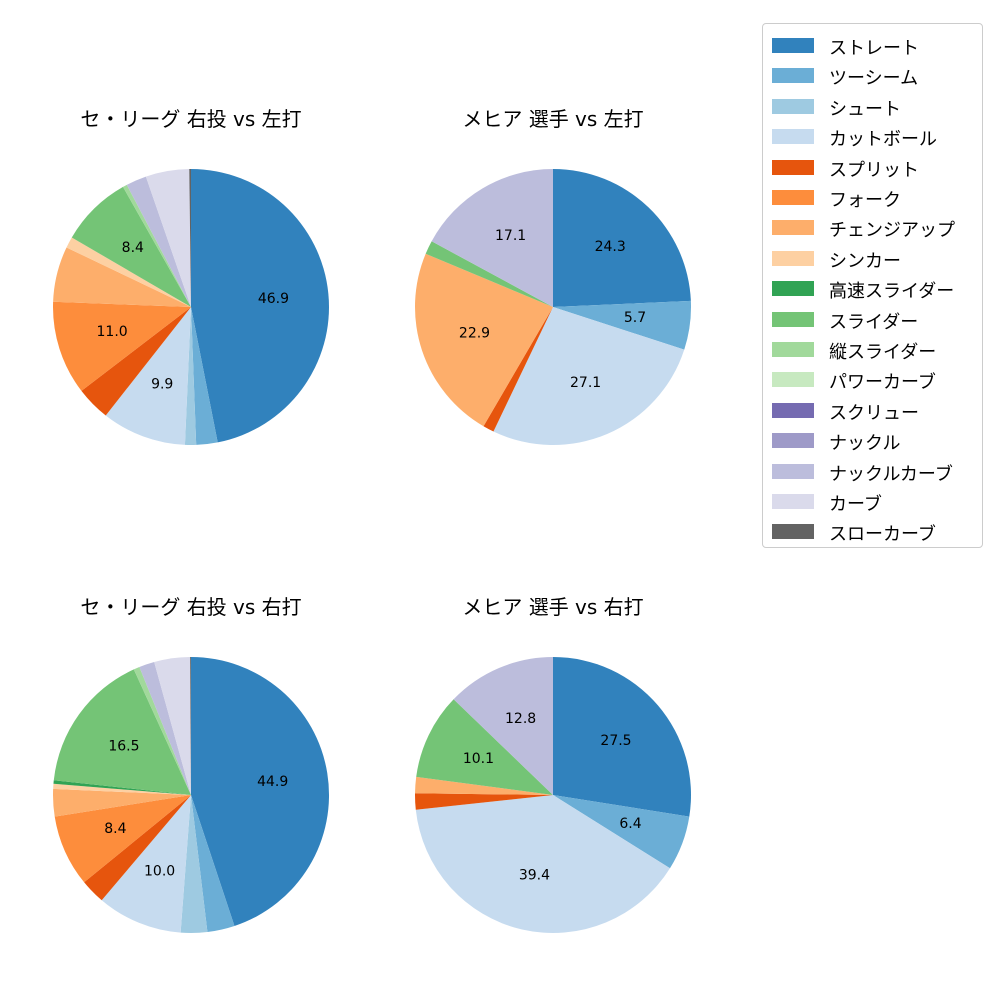 This screenshot has height=1000, width=1000. What do you see at coordinates (112, 332) in the screenshot?
I see `slice-value-label: 11.0` at bounding box center [112, 332].